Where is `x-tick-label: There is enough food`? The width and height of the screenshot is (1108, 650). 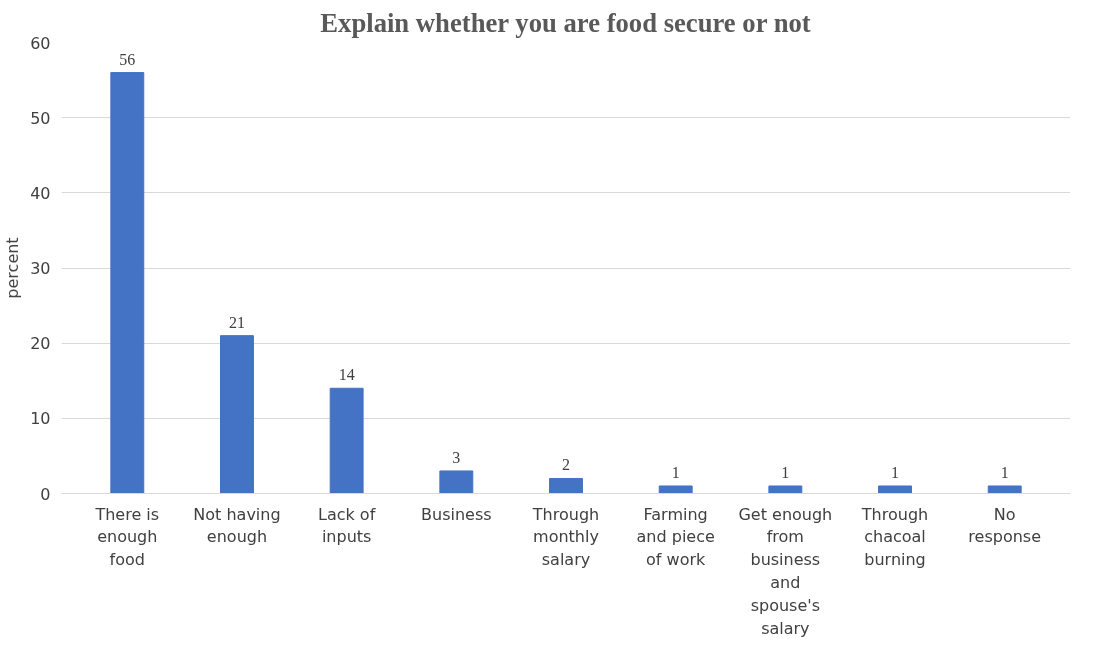 x-tick-label: There is enough food is located at coordinates (127, 537).